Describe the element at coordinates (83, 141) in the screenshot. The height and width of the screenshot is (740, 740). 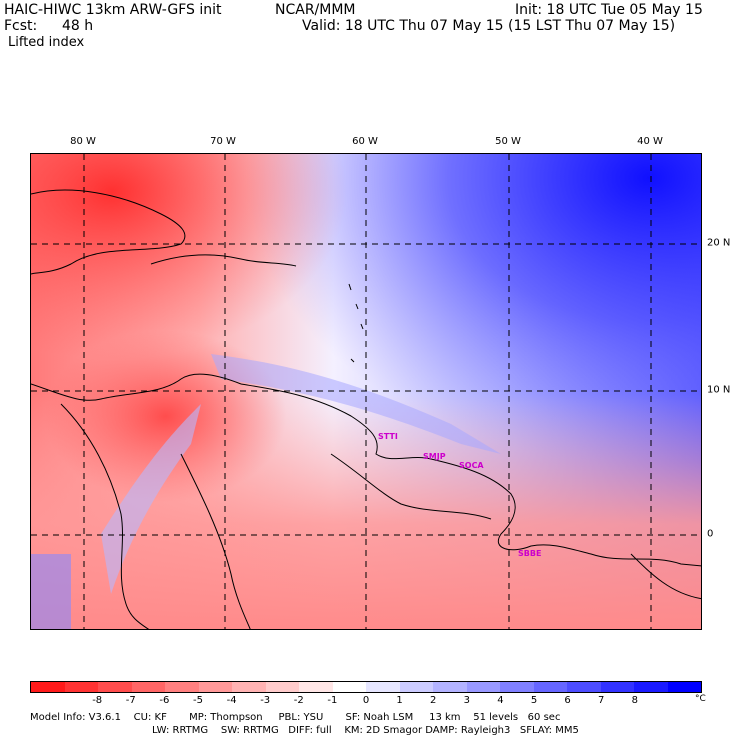
I see `lon-label-80w: 80 W` at that location.